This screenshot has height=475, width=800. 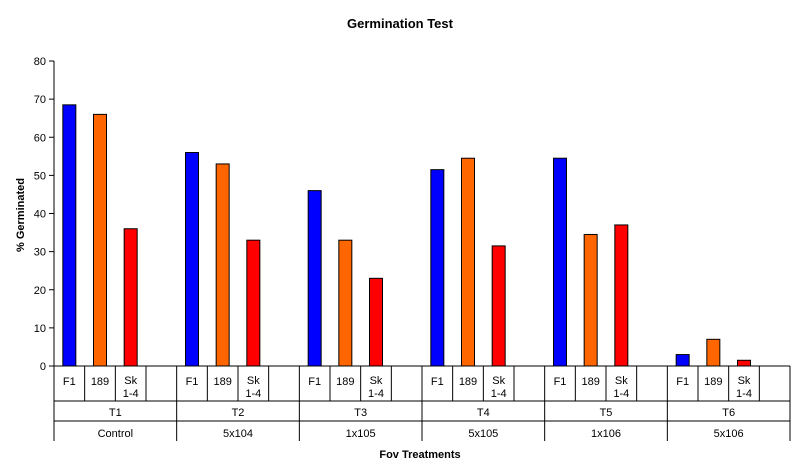 I want to click on treatment-label: T6, so click(x=728, y=413).